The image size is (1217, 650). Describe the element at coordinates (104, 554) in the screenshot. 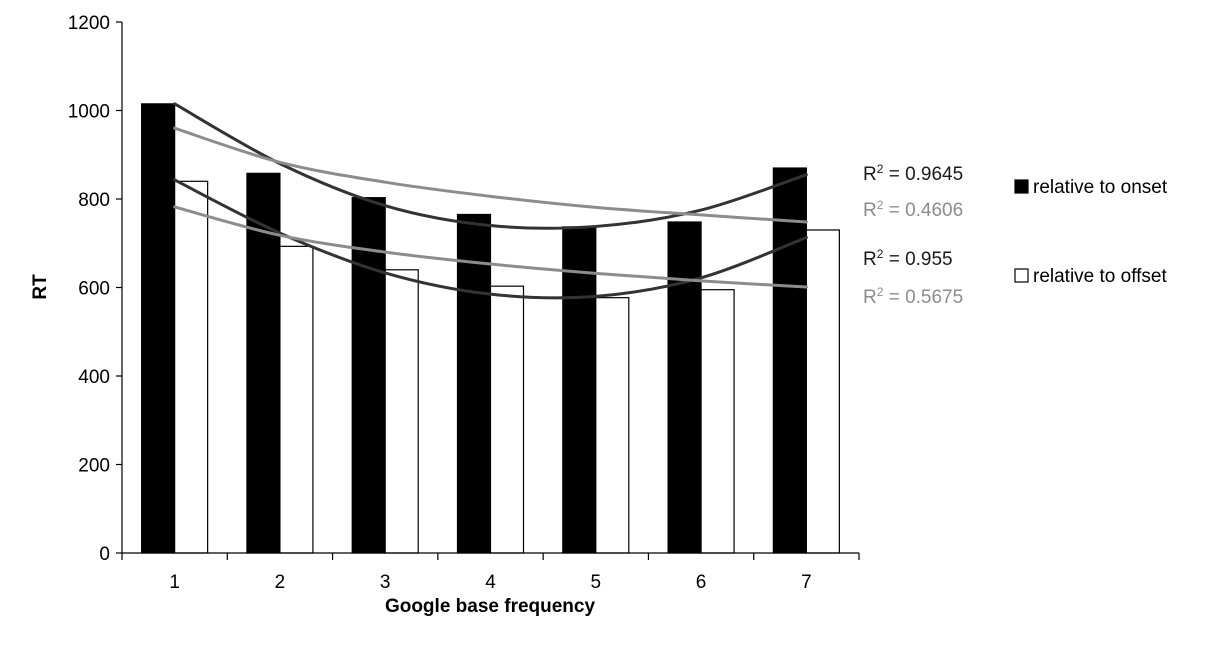

I see `y-tick-label: 0` at that location.